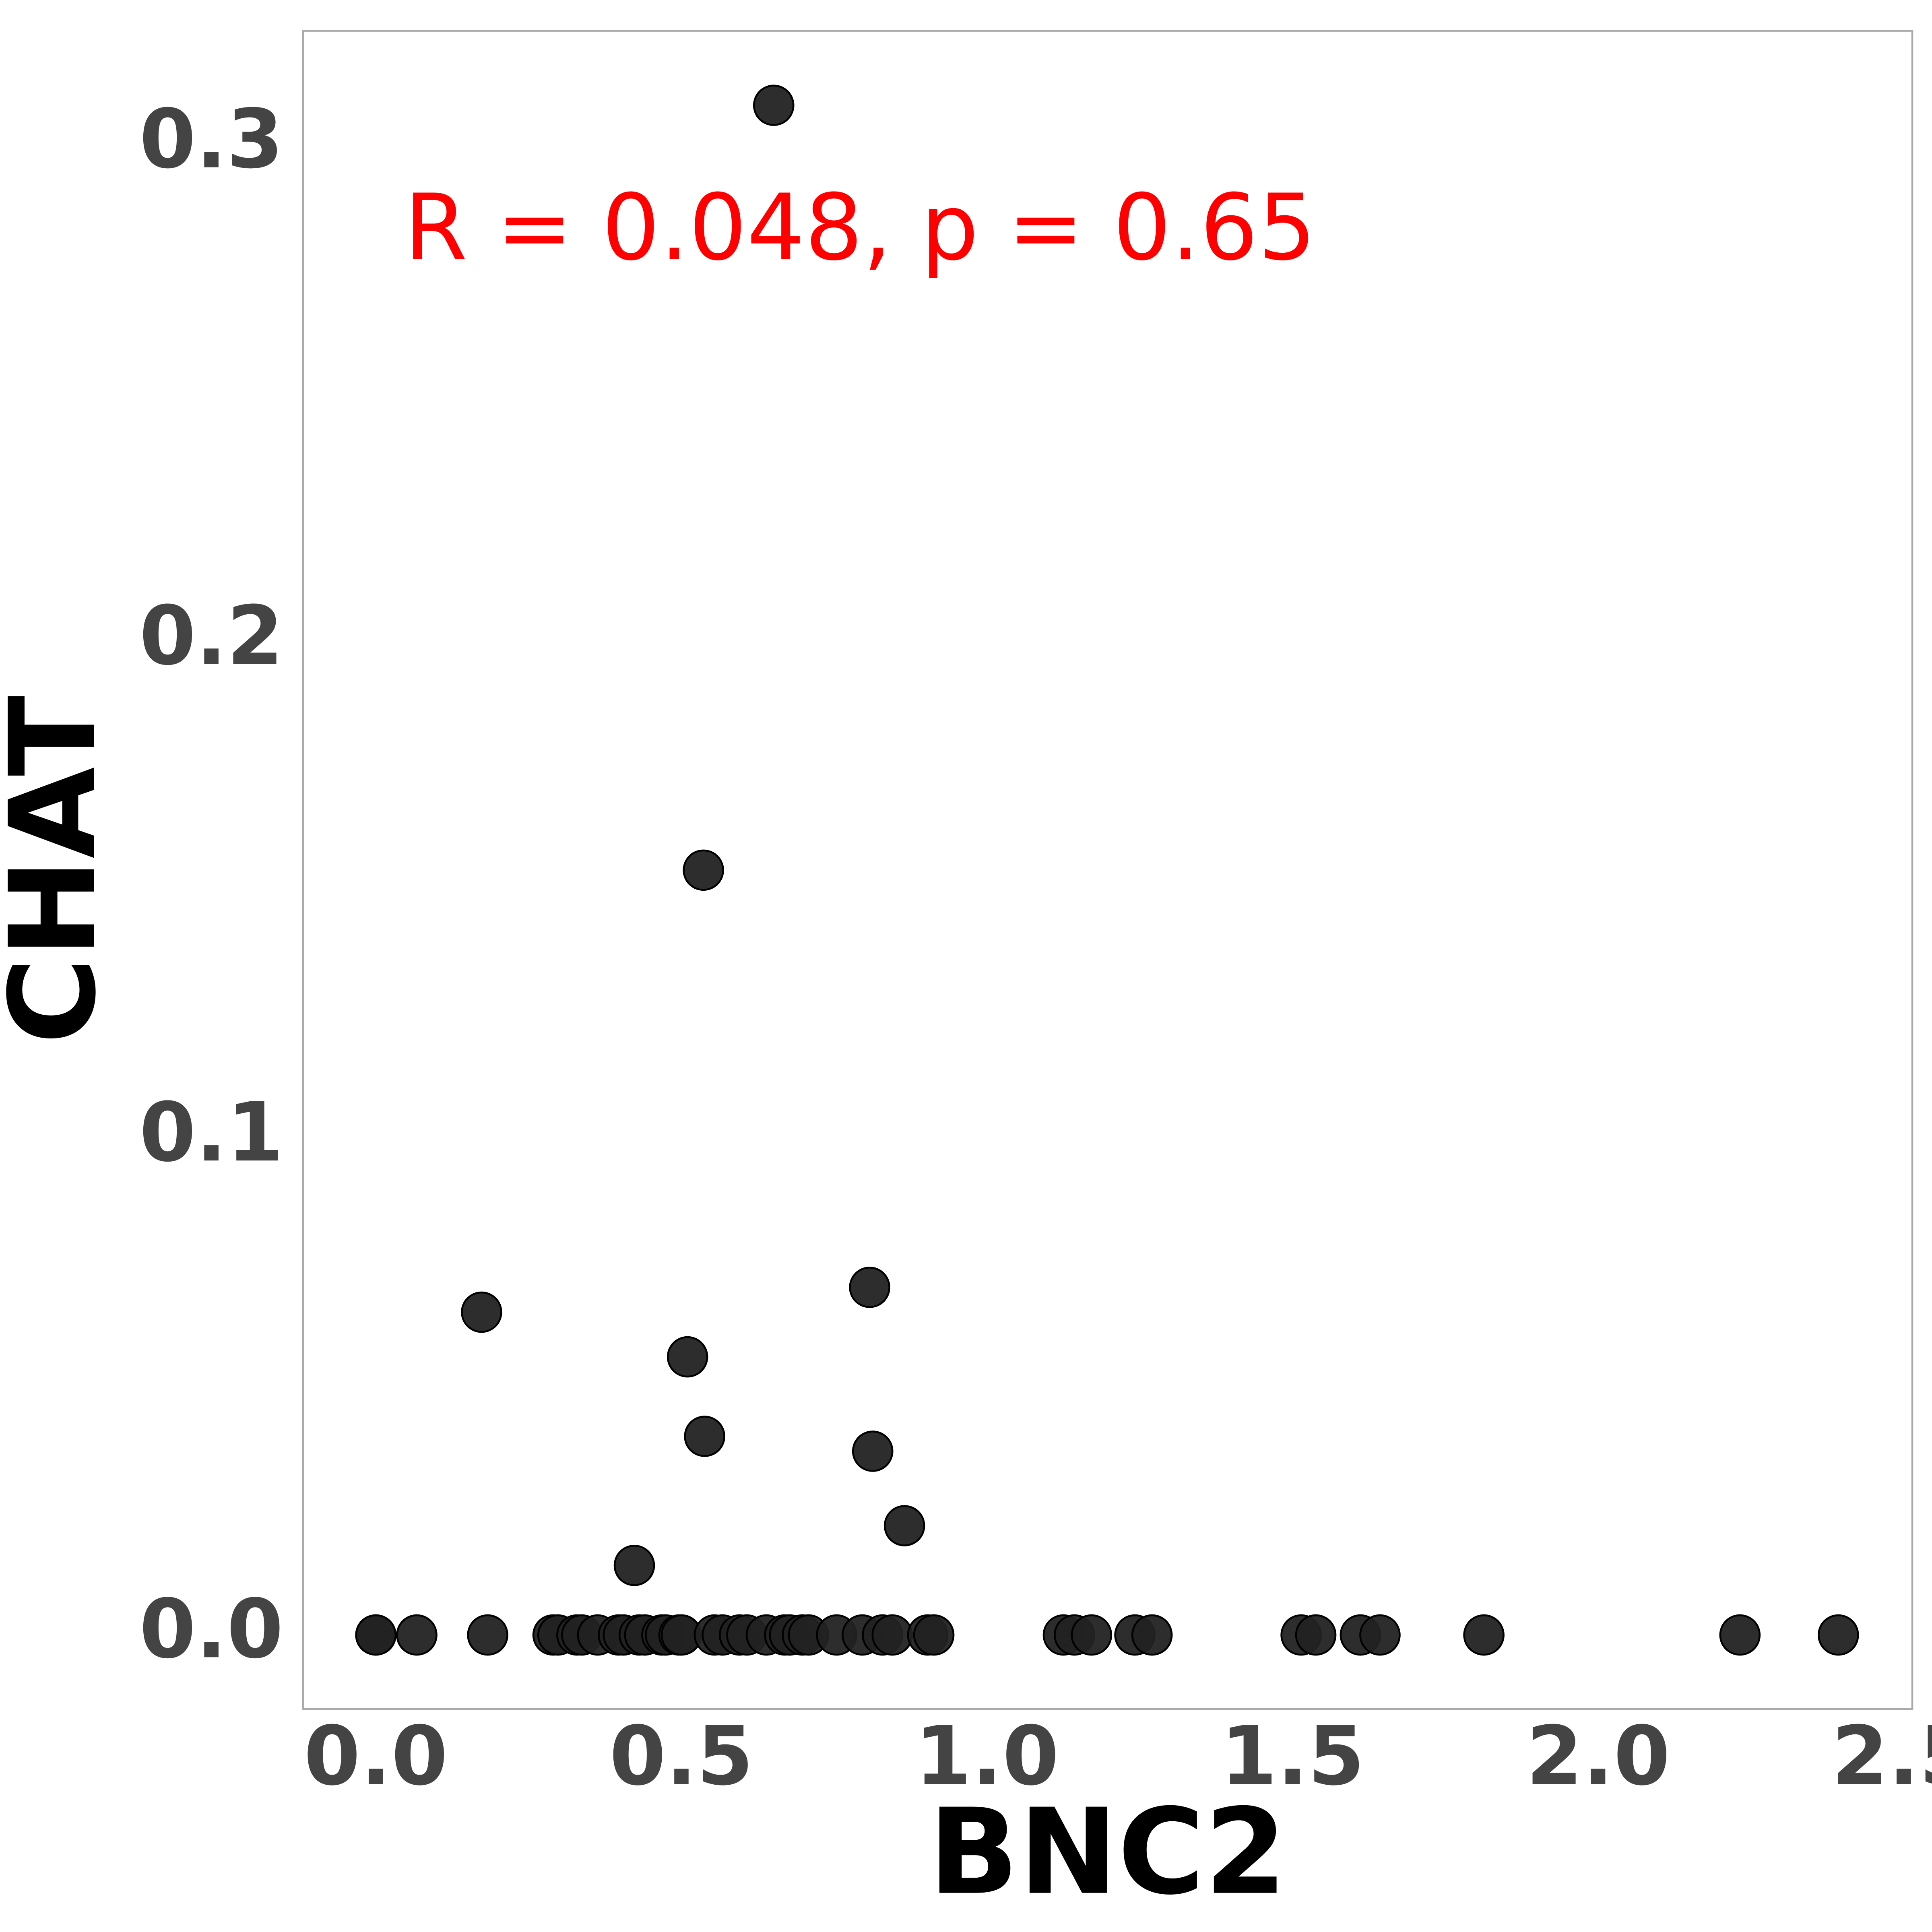 This screenshot has width=1932, height=1932. I want to click on x-tick-label: 0.5, so click(681, 1756).